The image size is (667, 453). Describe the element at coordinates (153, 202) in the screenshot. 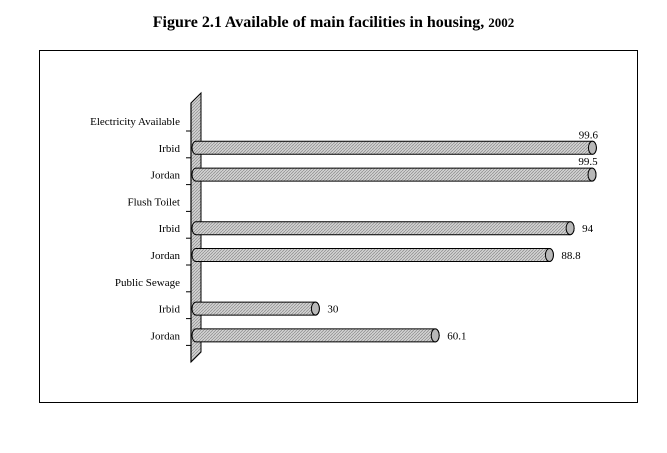

I see `group-label: Flush Toilet` at that location.